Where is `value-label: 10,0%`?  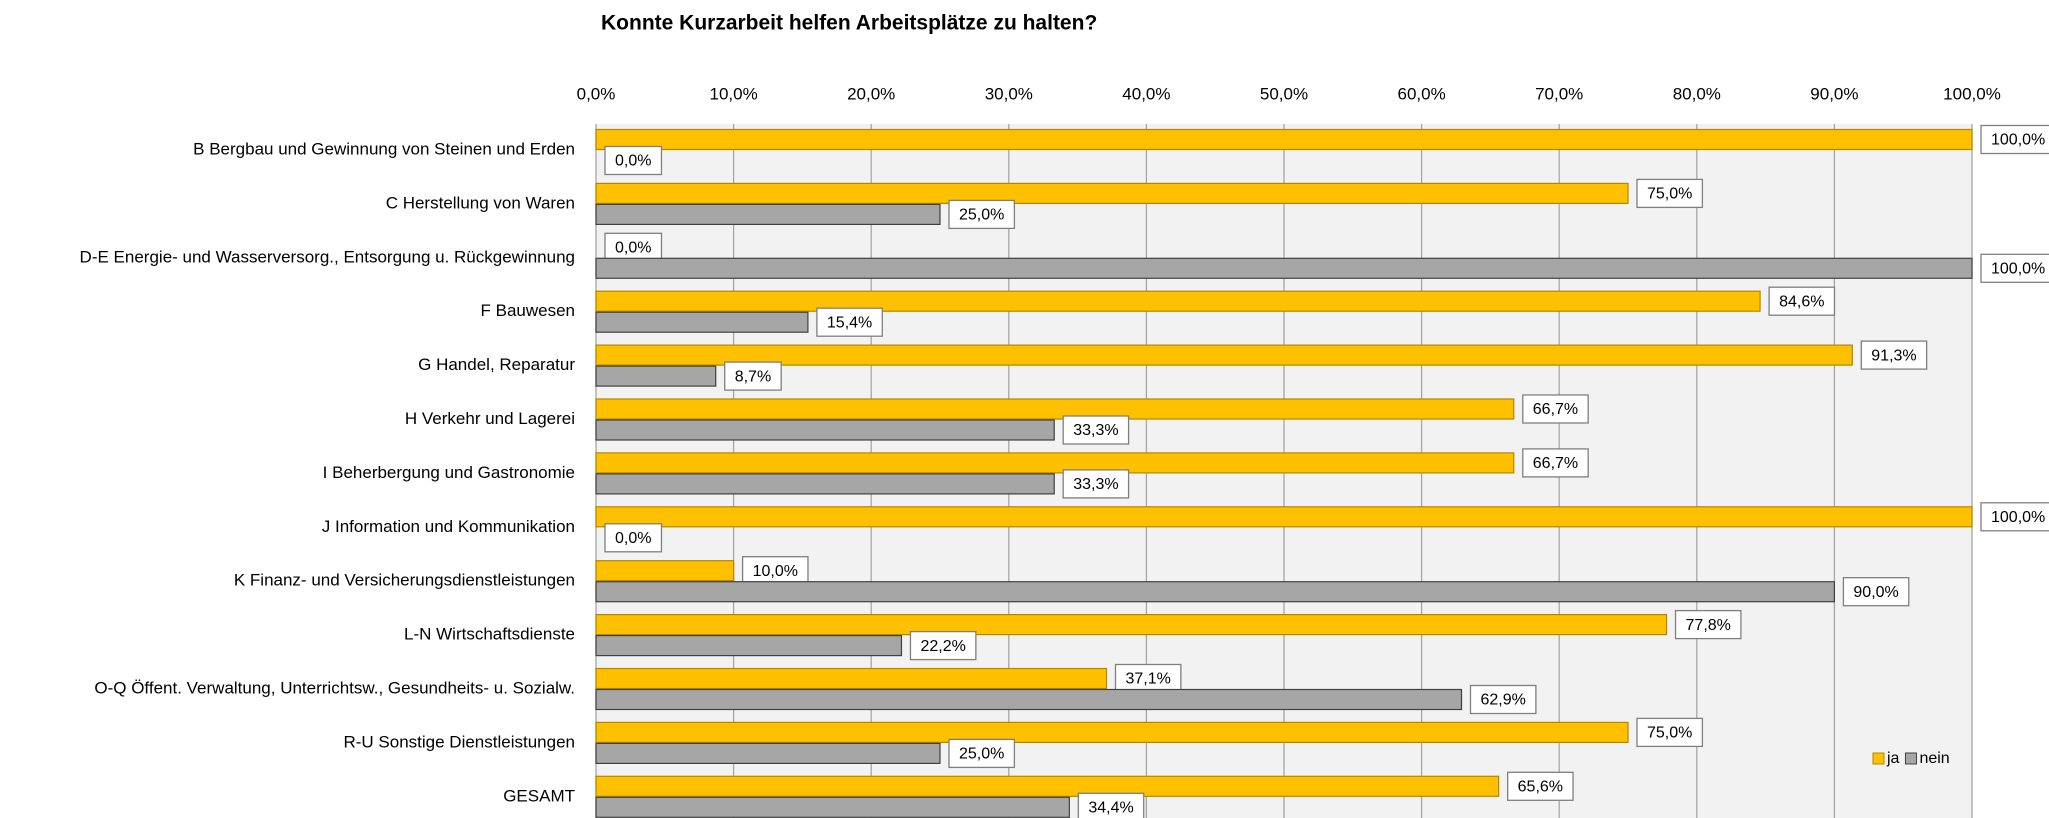
value-label: 10,0% is located at coordinates (775, 571).